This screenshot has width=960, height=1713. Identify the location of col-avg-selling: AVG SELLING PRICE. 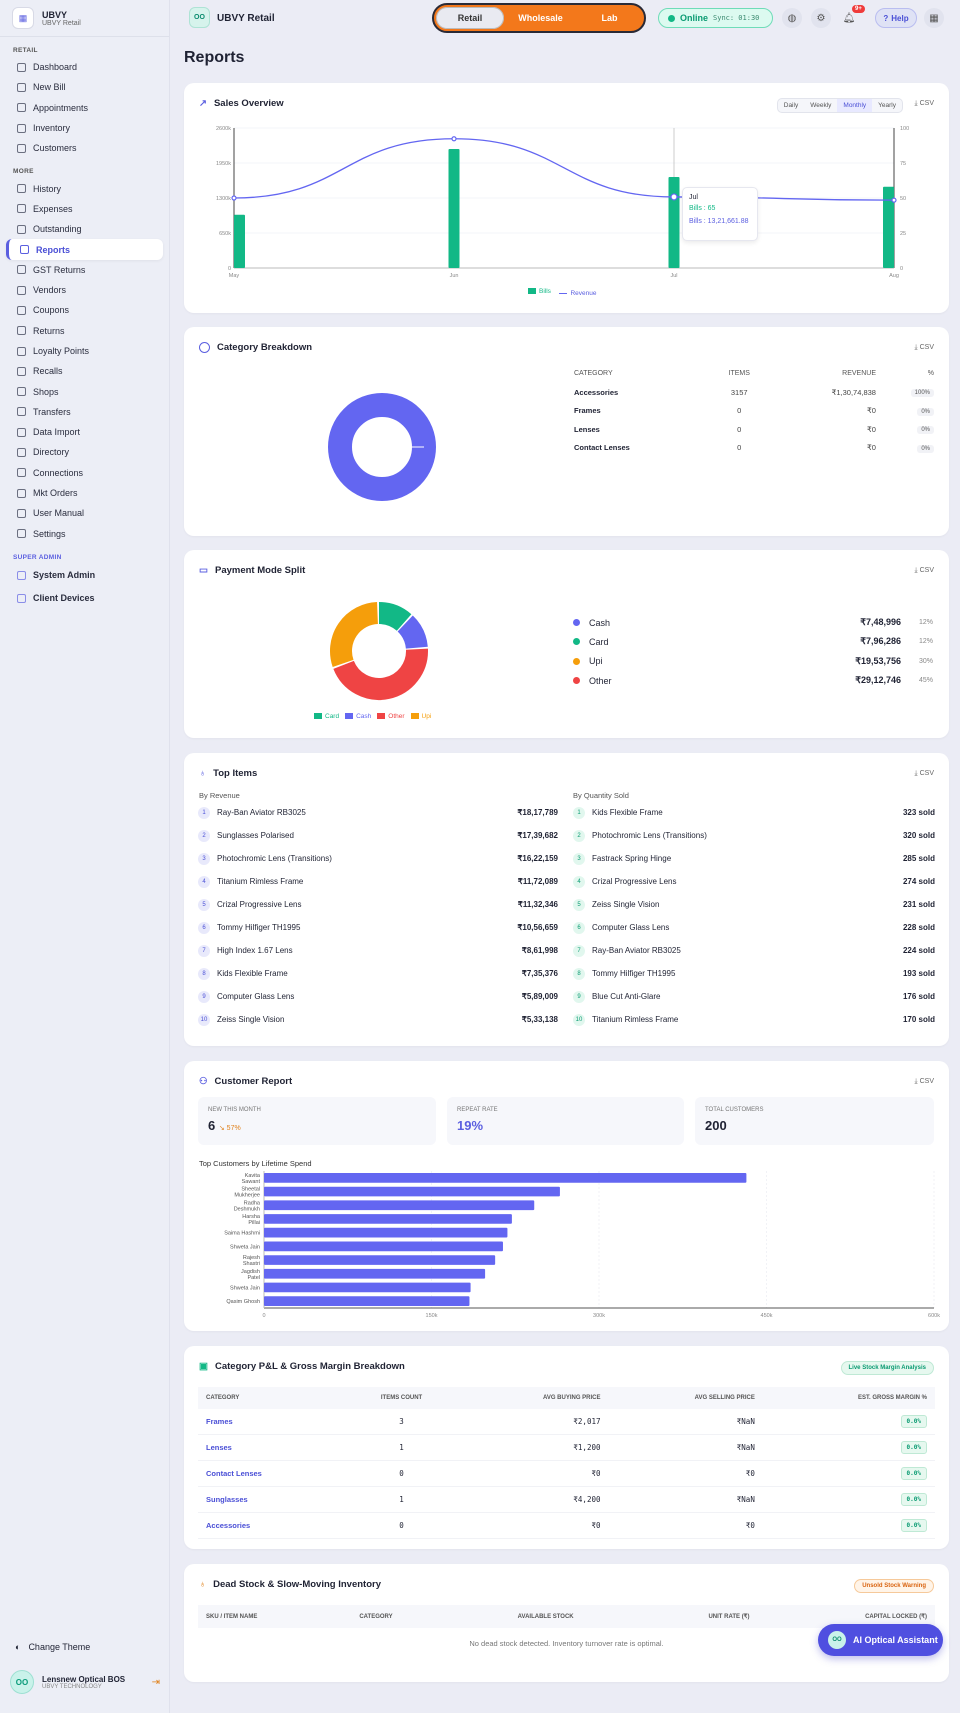
(685, 1398).